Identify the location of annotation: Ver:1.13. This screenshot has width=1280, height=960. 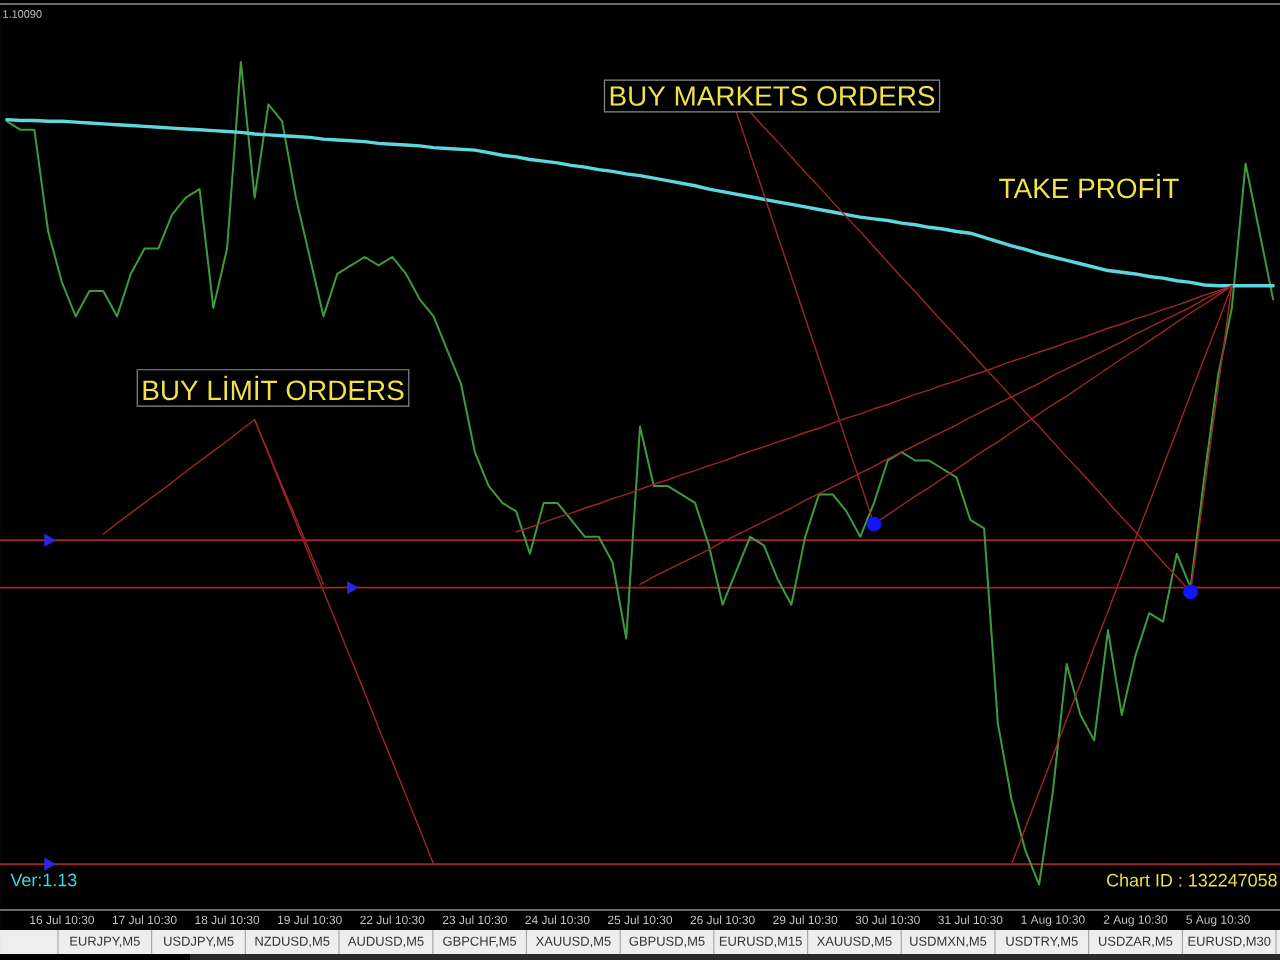
(43, 880).